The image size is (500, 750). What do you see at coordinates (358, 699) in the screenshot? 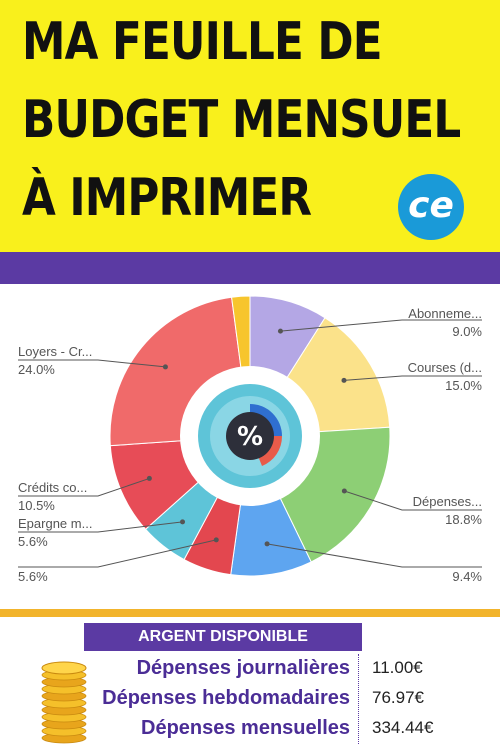
I see `value-separator` at bounding box center [358, 699].